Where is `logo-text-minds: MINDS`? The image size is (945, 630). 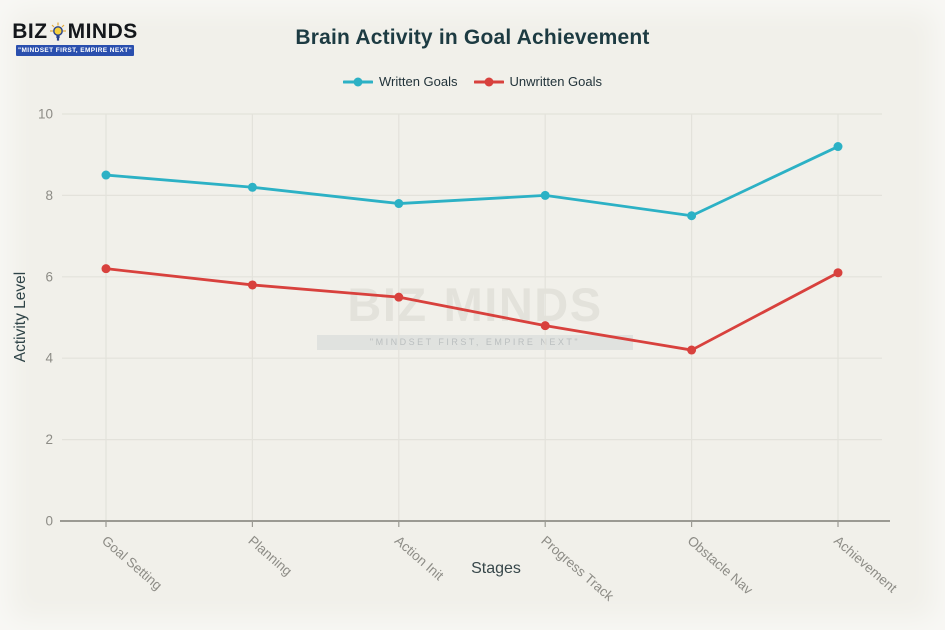 logo-text-minds: MINDS is located at coordinates (102, 31).